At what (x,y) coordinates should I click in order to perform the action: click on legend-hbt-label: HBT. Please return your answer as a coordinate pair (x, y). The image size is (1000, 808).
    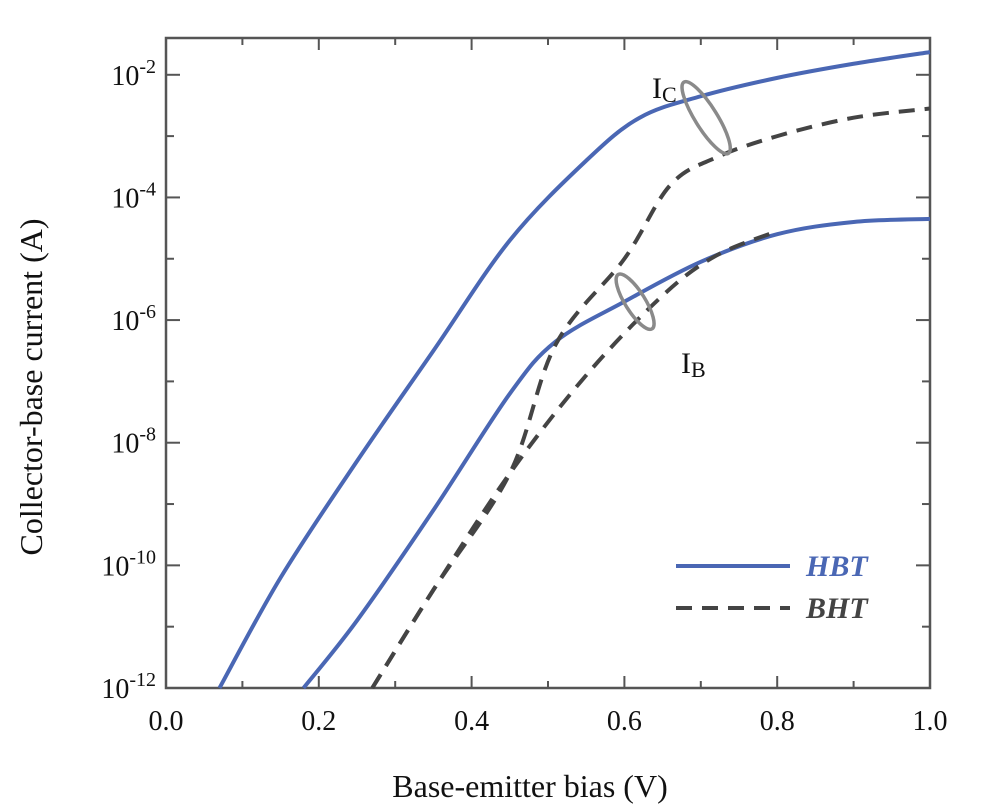
    Looking at the image, I should click on (837, 566).